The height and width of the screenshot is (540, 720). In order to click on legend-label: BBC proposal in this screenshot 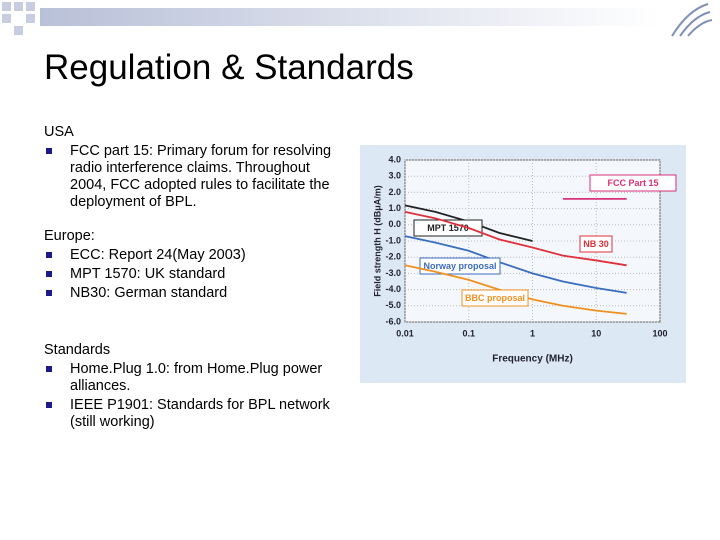, I will do `click(495, 298)`.